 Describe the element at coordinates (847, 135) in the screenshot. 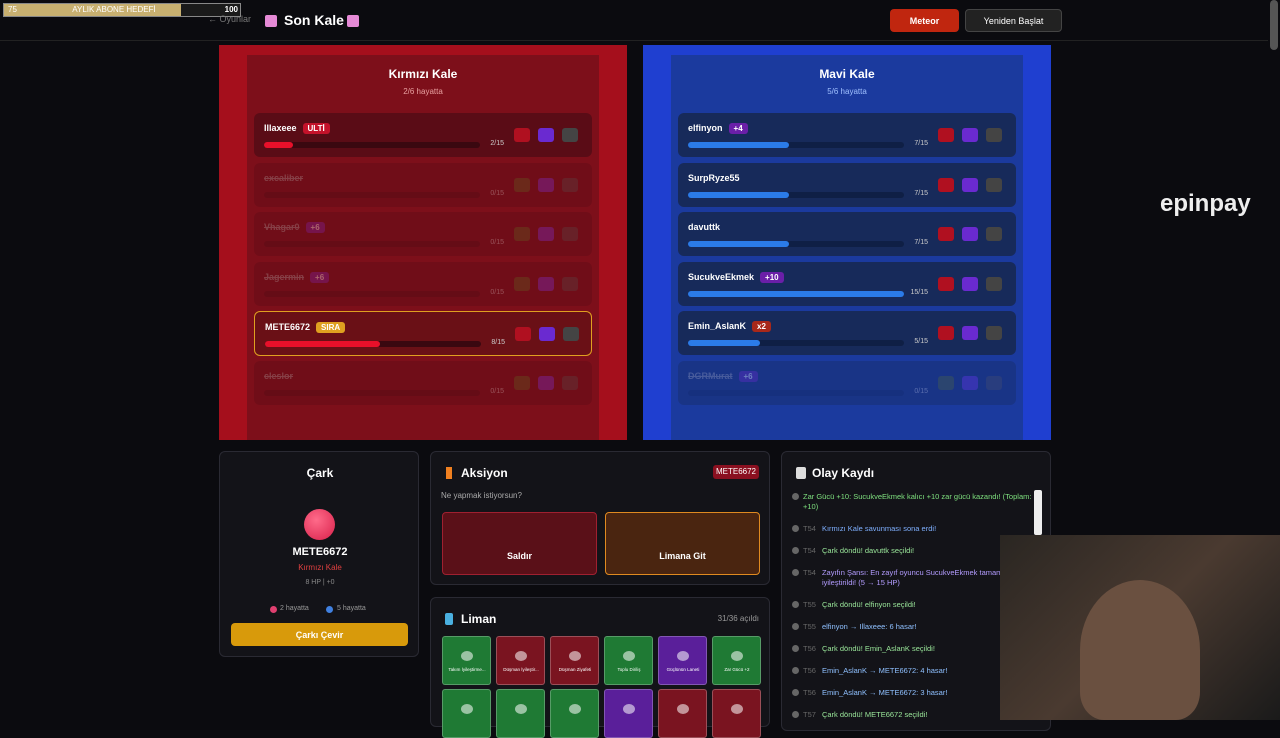

I see `player-row: elfinyon +4 7/15` at that location.